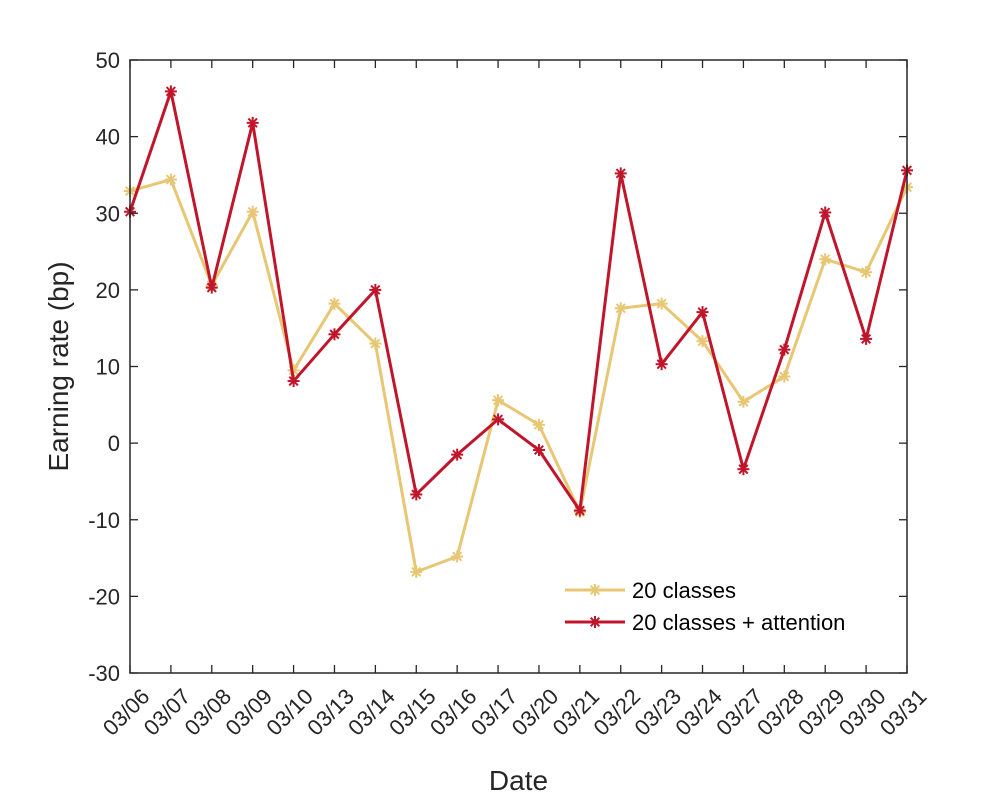  Describe the element at coordinates (739, 712) in the screenshot. I see `x-tick-label: 03/27` at that location.